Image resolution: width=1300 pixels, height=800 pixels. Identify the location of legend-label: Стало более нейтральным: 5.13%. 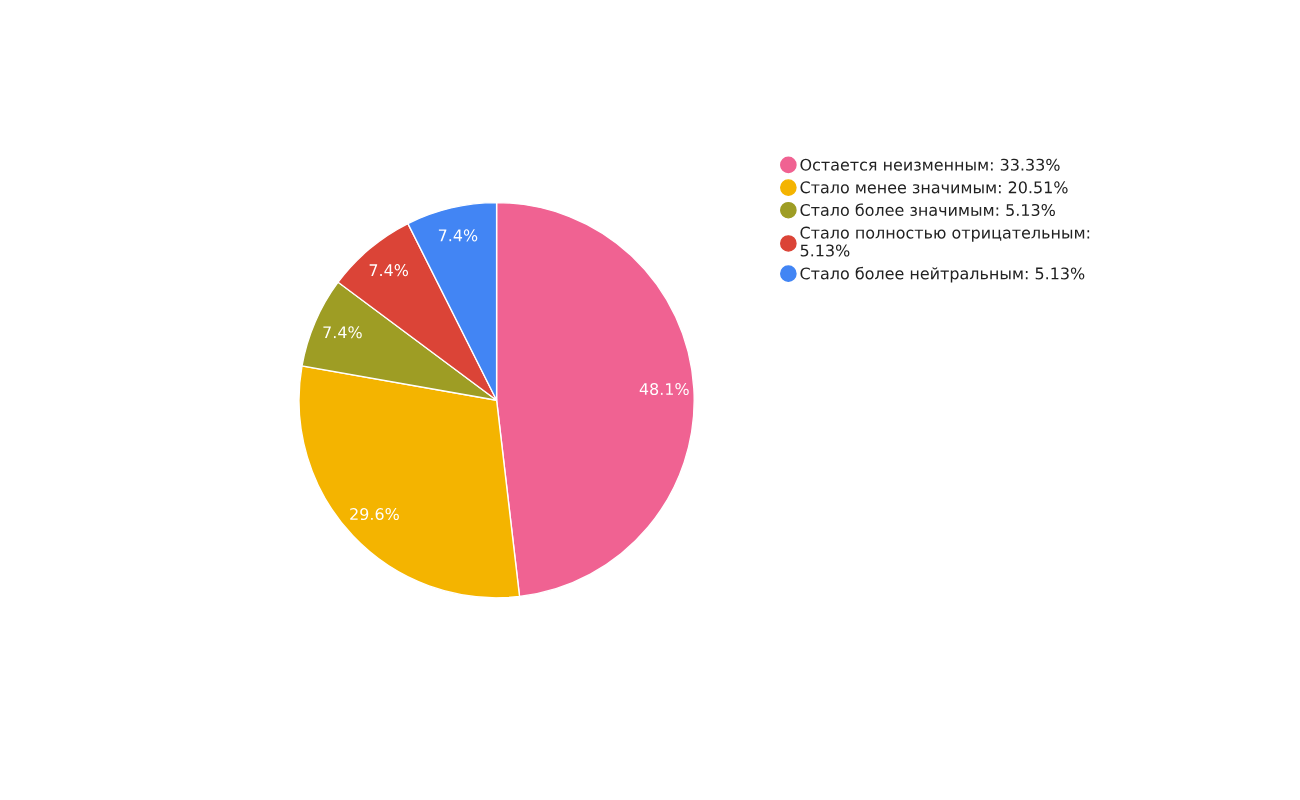
(942, 274).